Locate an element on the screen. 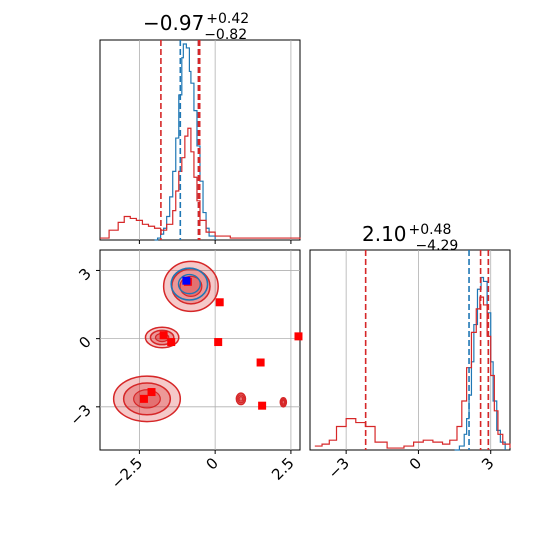 Image resolution: width=550 pixels, height=550 pixels. joint-contour-blue-outer is located at coordinates (189, 284).